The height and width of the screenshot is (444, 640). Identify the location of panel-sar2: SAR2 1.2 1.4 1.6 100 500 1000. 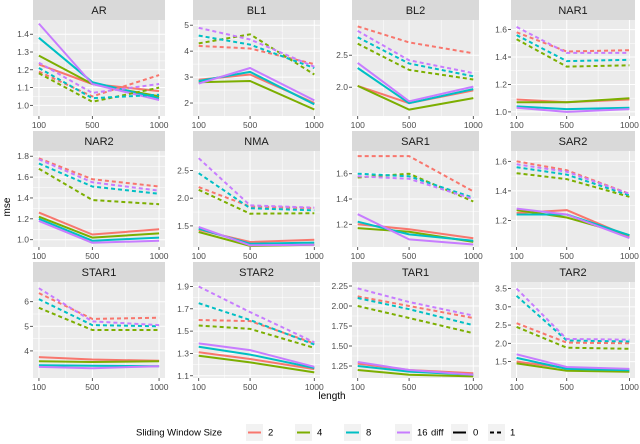
(567, 196).